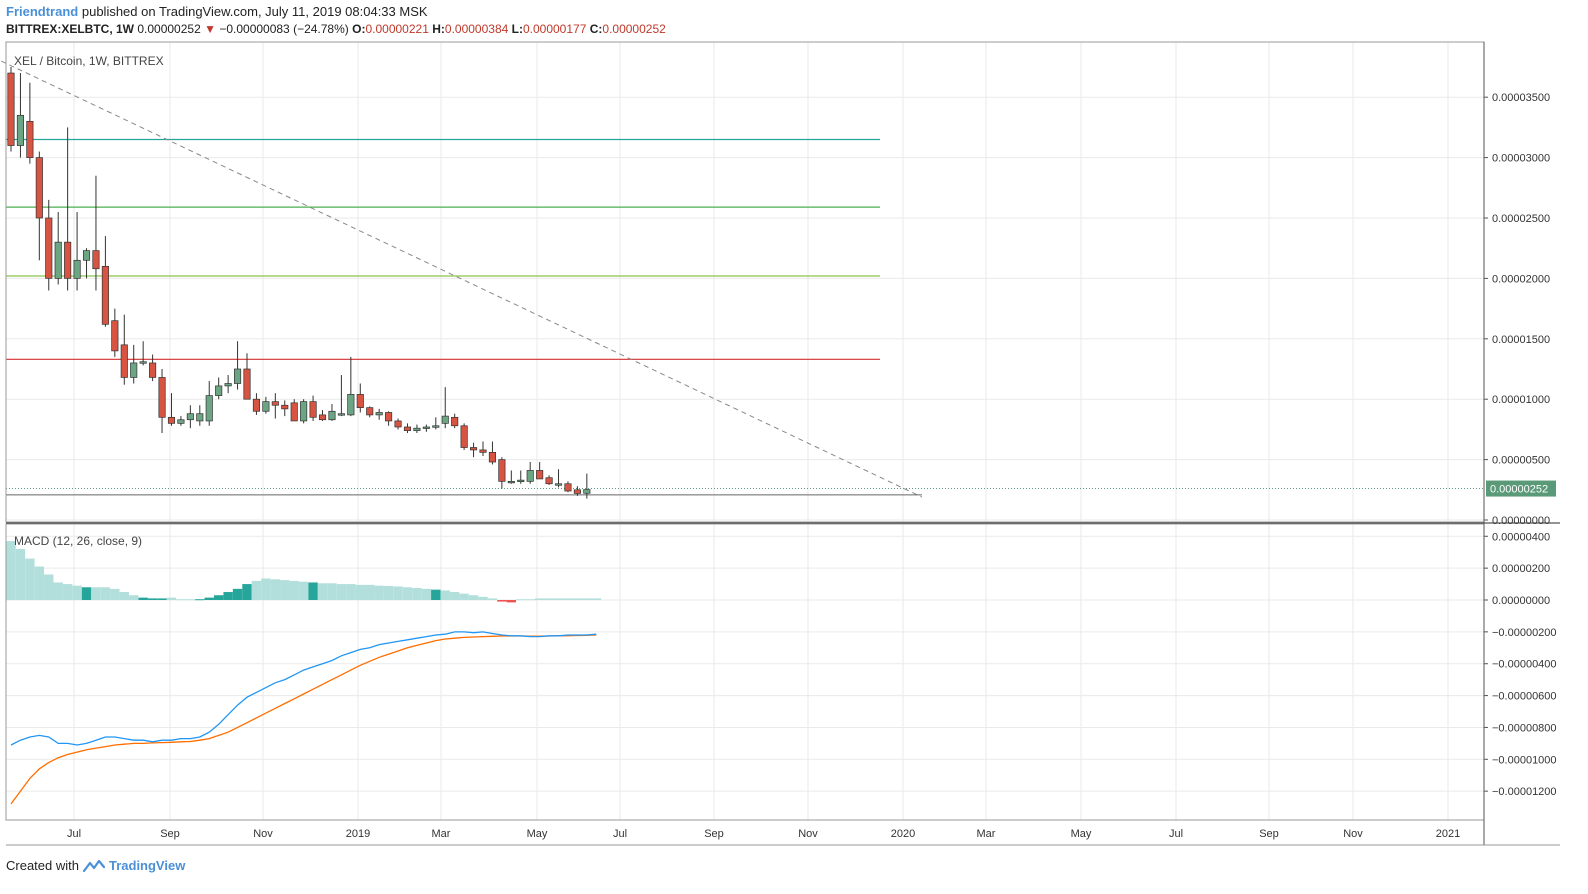 The height and width of the screenshot is (894, 1588). What do you see at coordinates (476, 29) in the screenshot?
I see `high-value: 0.00000384` at bounding box center [476, 29].